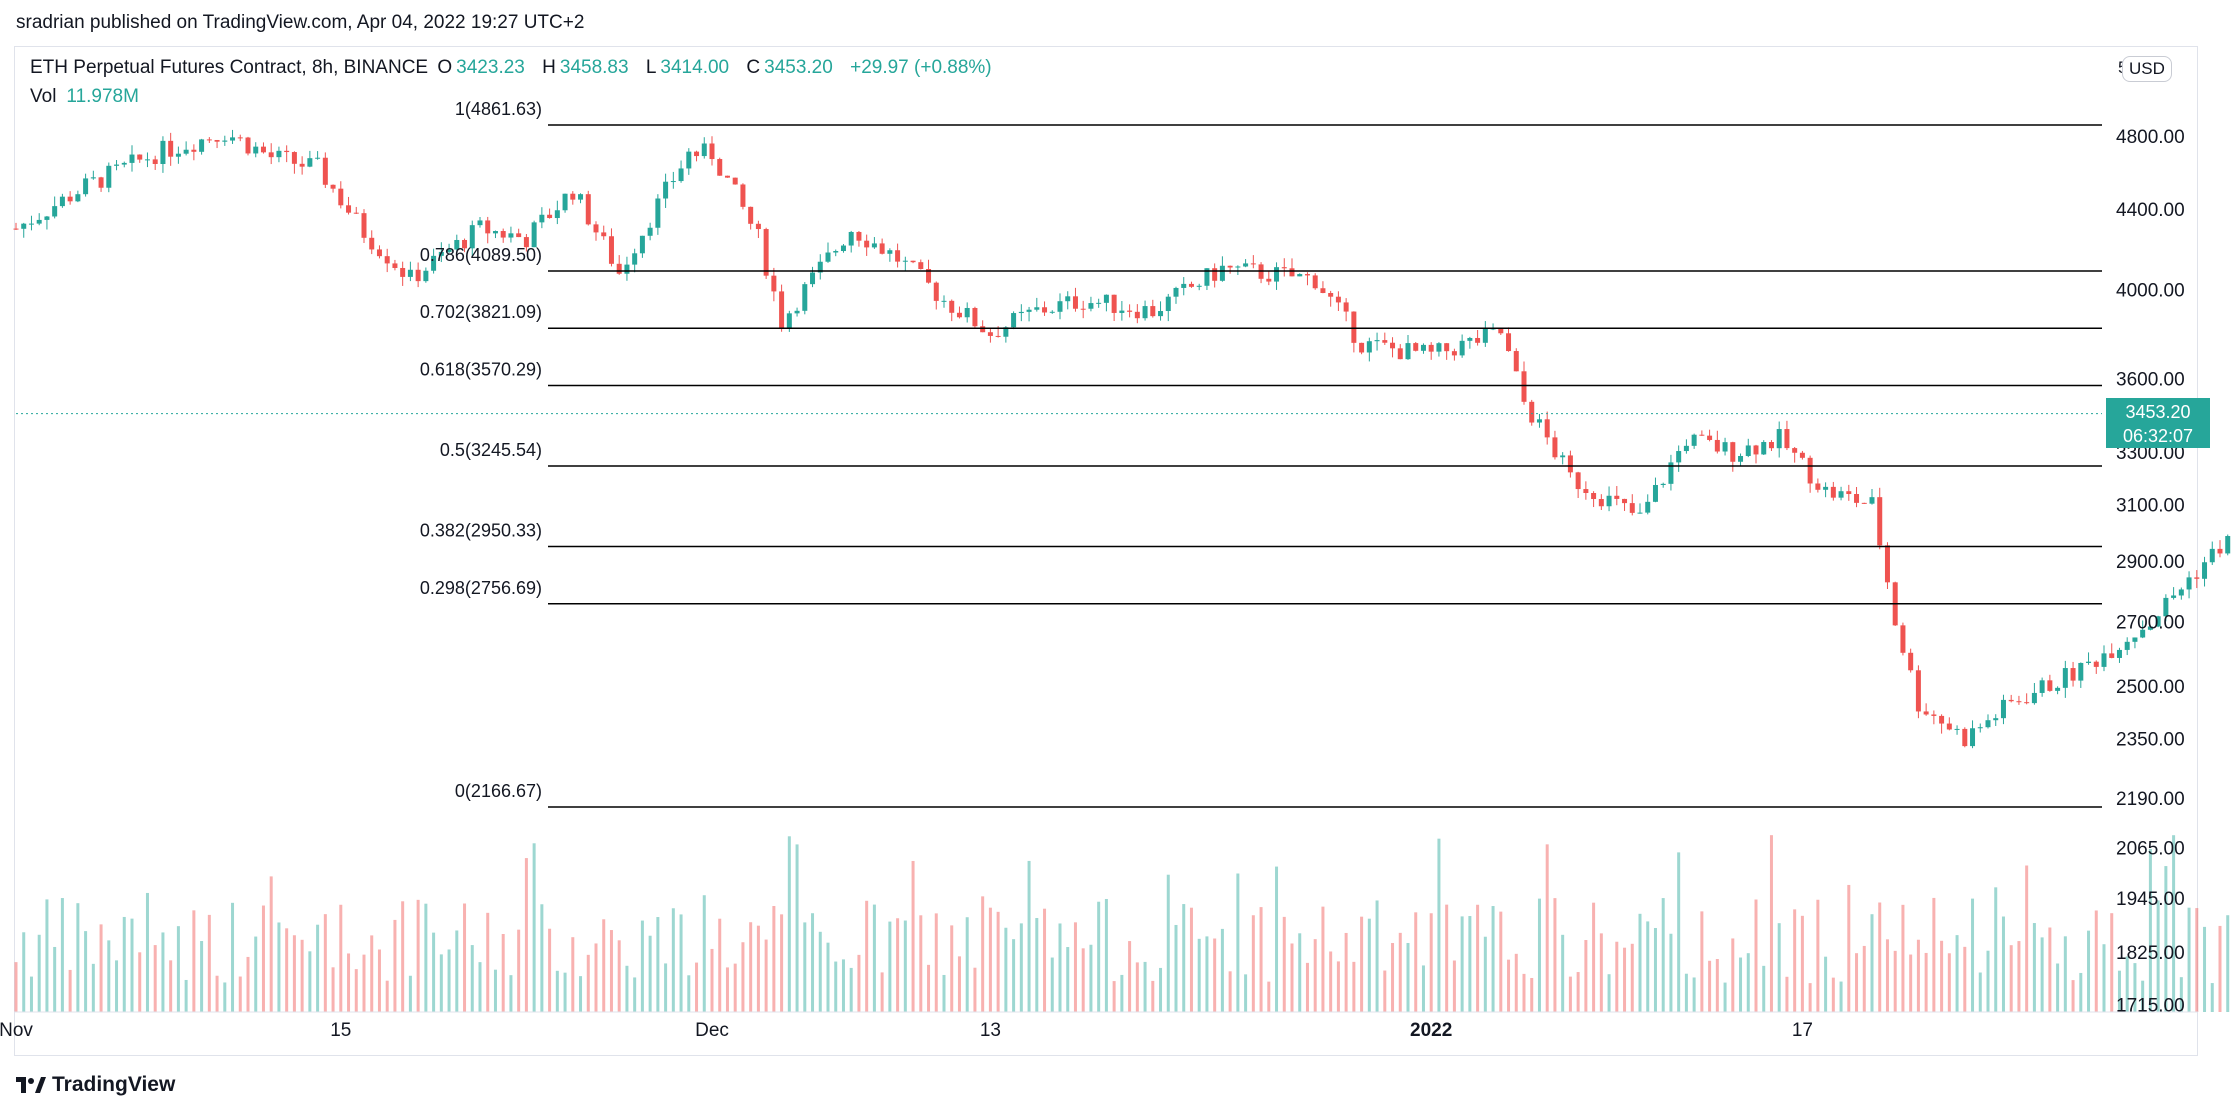 This screenshot has height=1116, width=2232. I want to click on tradingview-logo: TradingView, so click(95, 1085).